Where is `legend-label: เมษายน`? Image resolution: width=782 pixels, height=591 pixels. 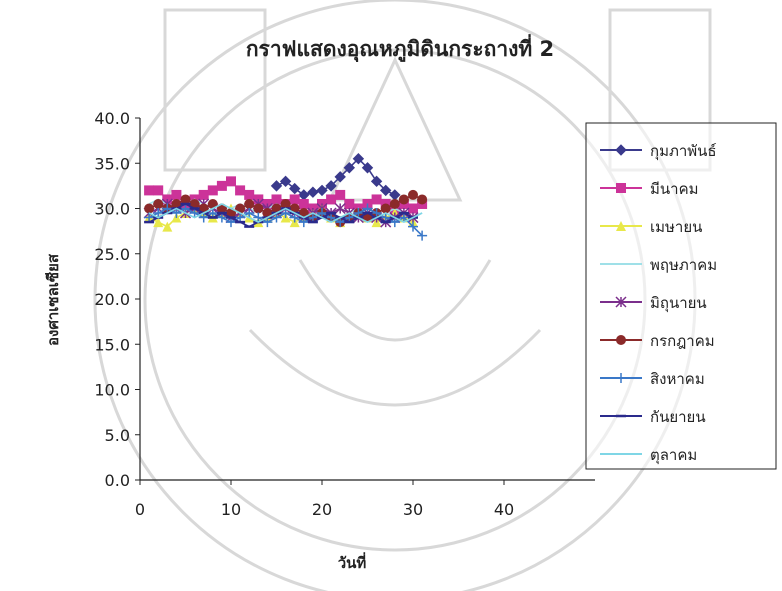 legend-label: เมษายน is located at coordinates (676, 227).